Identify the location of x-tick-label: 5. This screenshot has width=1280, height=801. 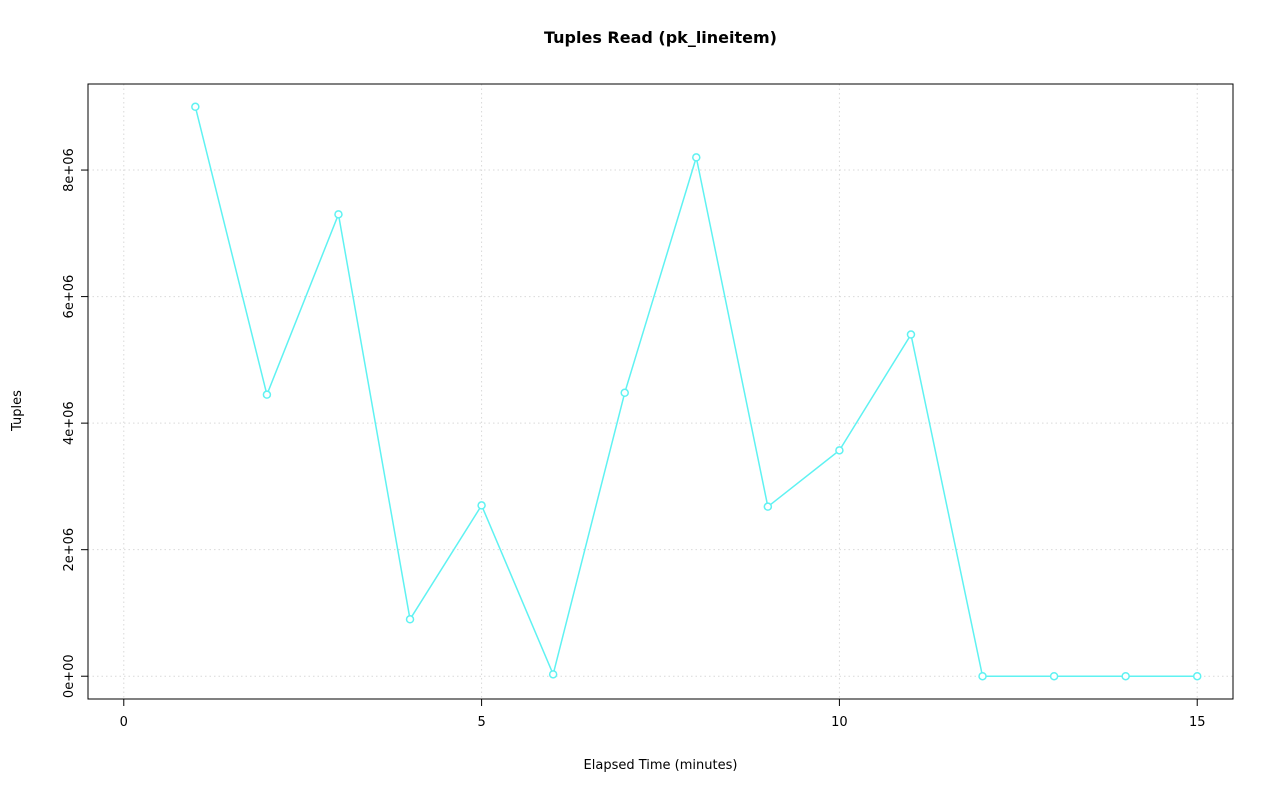
(481, 722).